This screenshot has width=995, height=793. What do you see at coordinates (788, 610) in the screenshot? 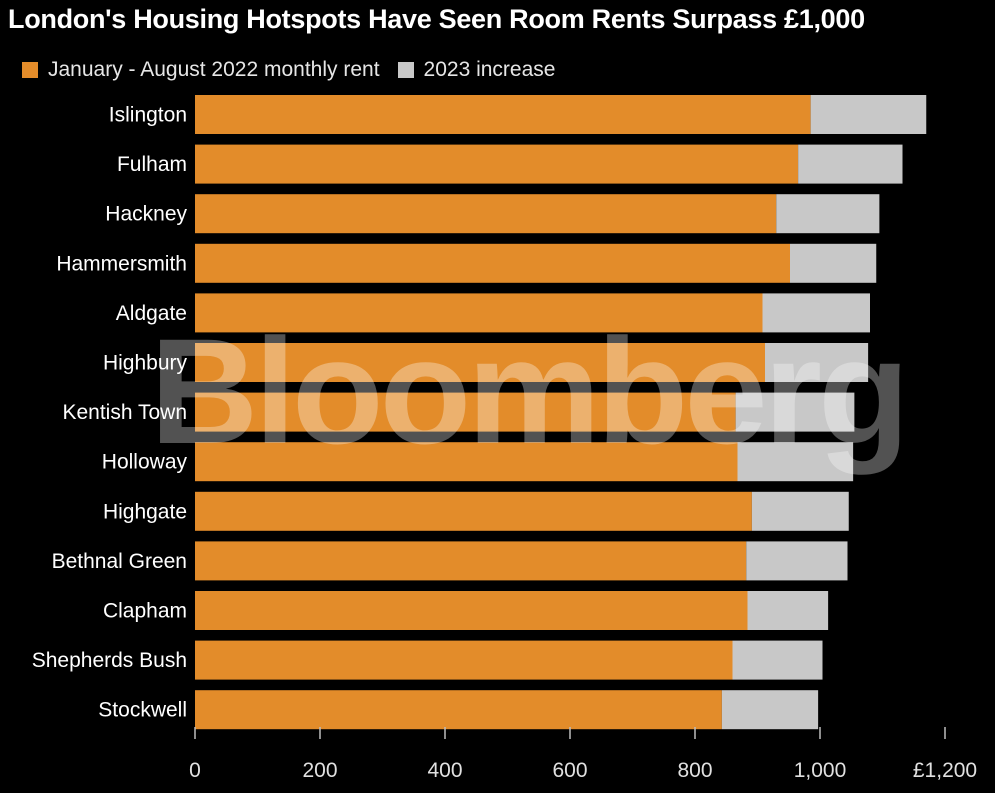
I see `bar-increase-clapham` at bounding box center [788, 610].